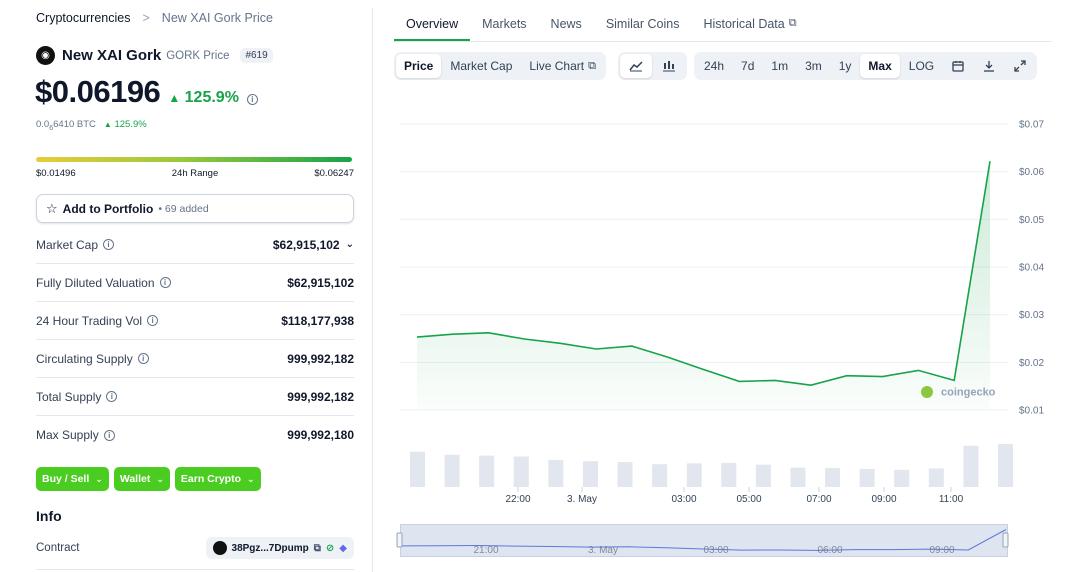 The width and height of the screenshot is (1068, 572). What do you see at coordinates (56, 173) in the screenshot?
I see `range-low: $0.01496` at bounding box center [56, 173].